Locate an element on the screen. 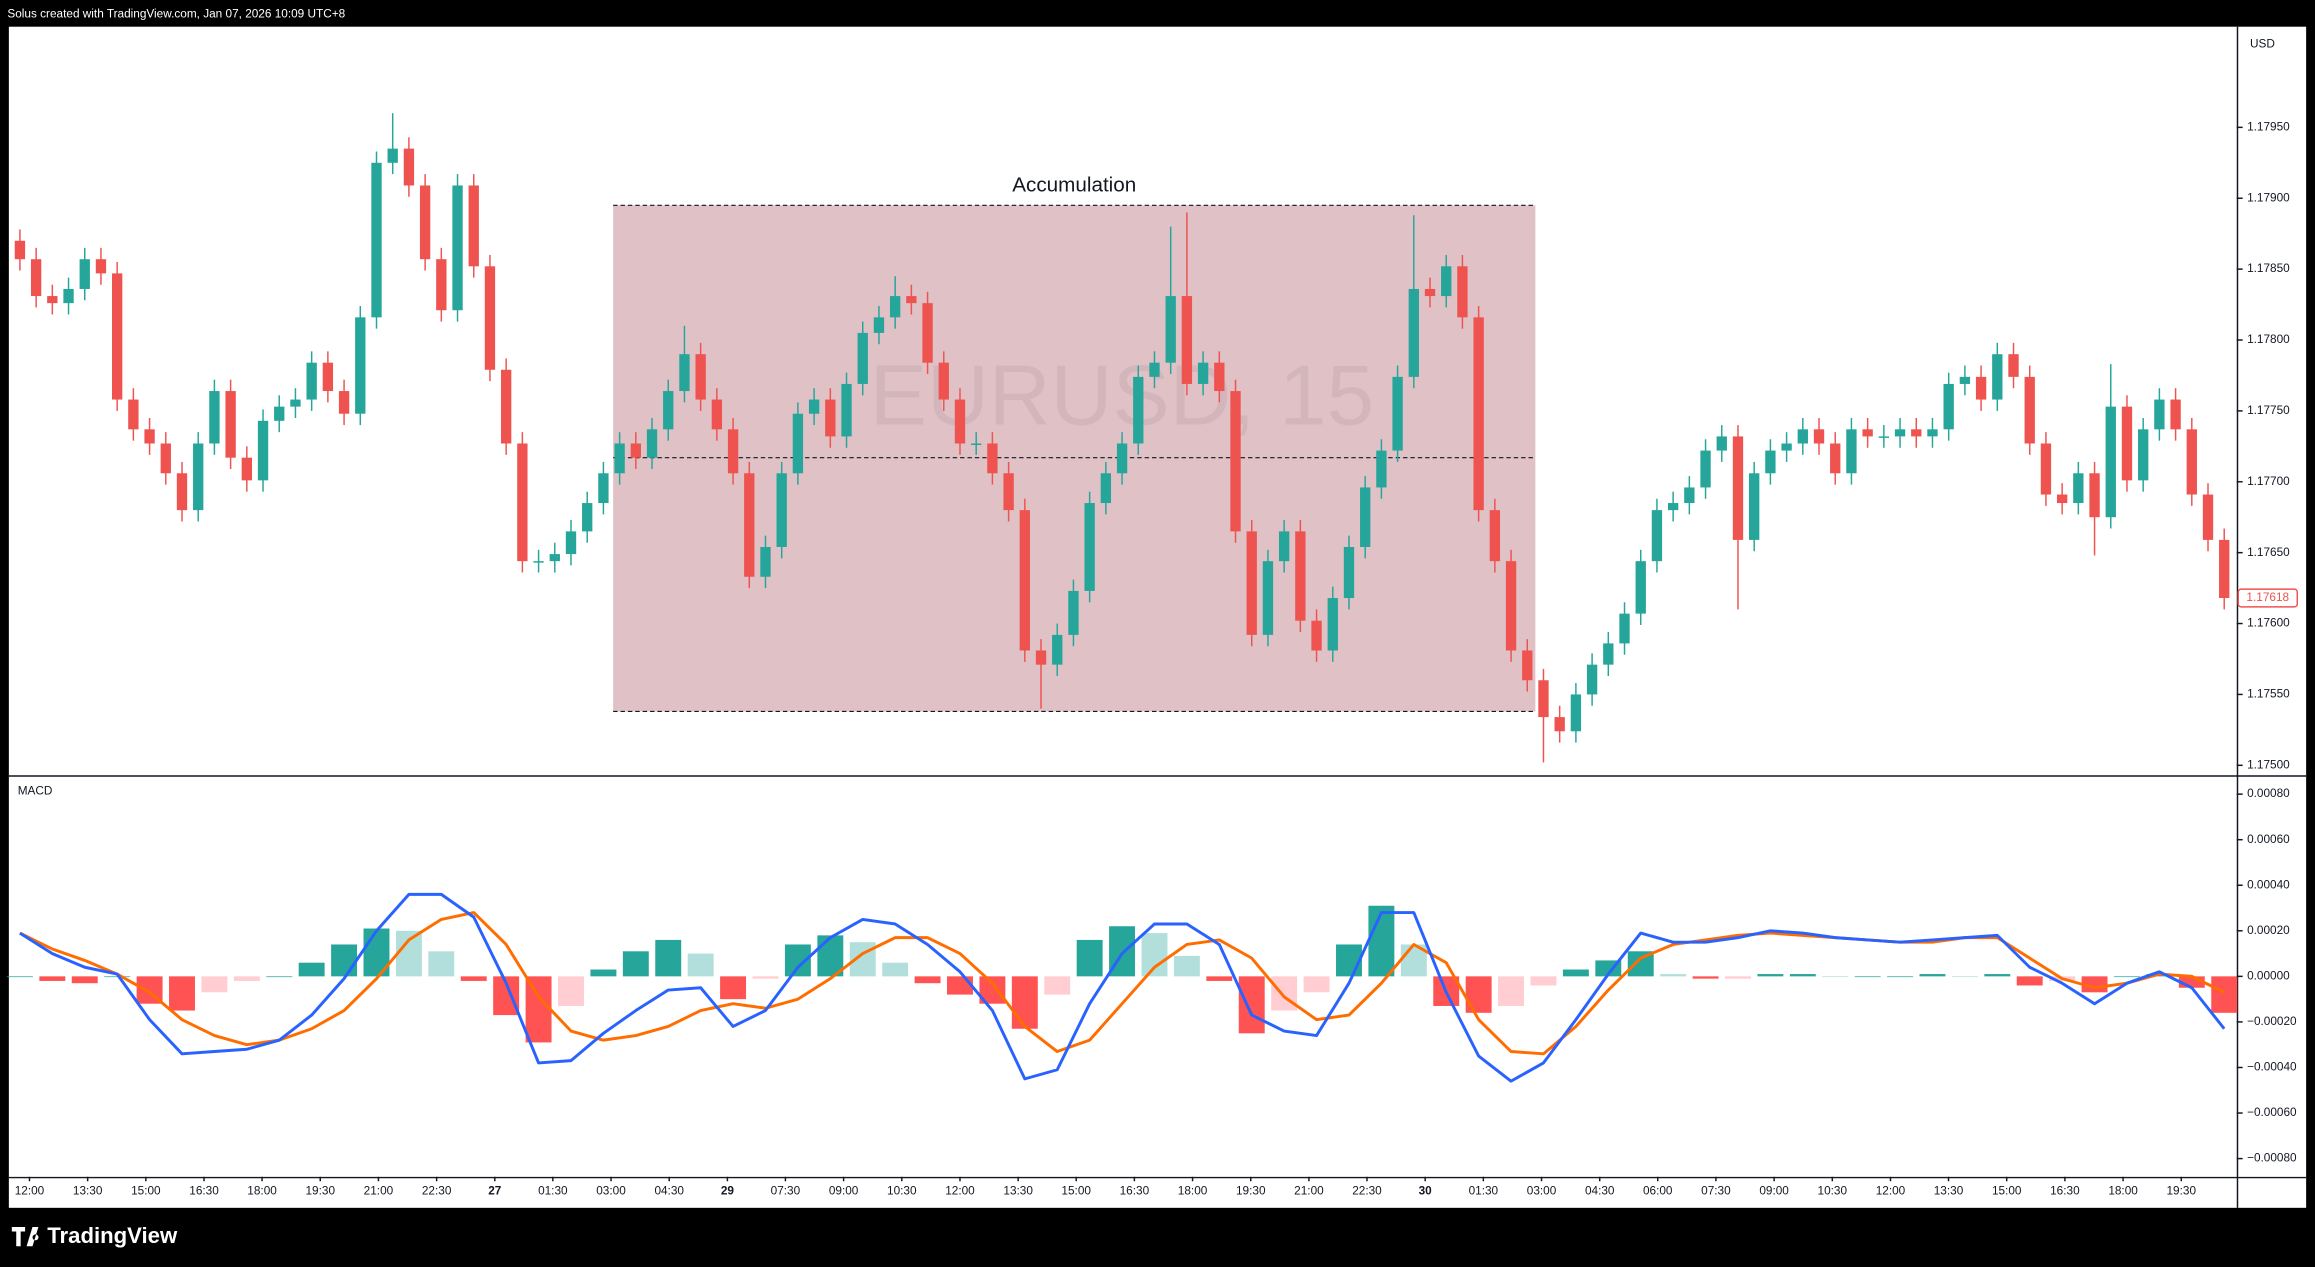  y-tick-label: 0.00080 is located at coordinates (2268, 793).